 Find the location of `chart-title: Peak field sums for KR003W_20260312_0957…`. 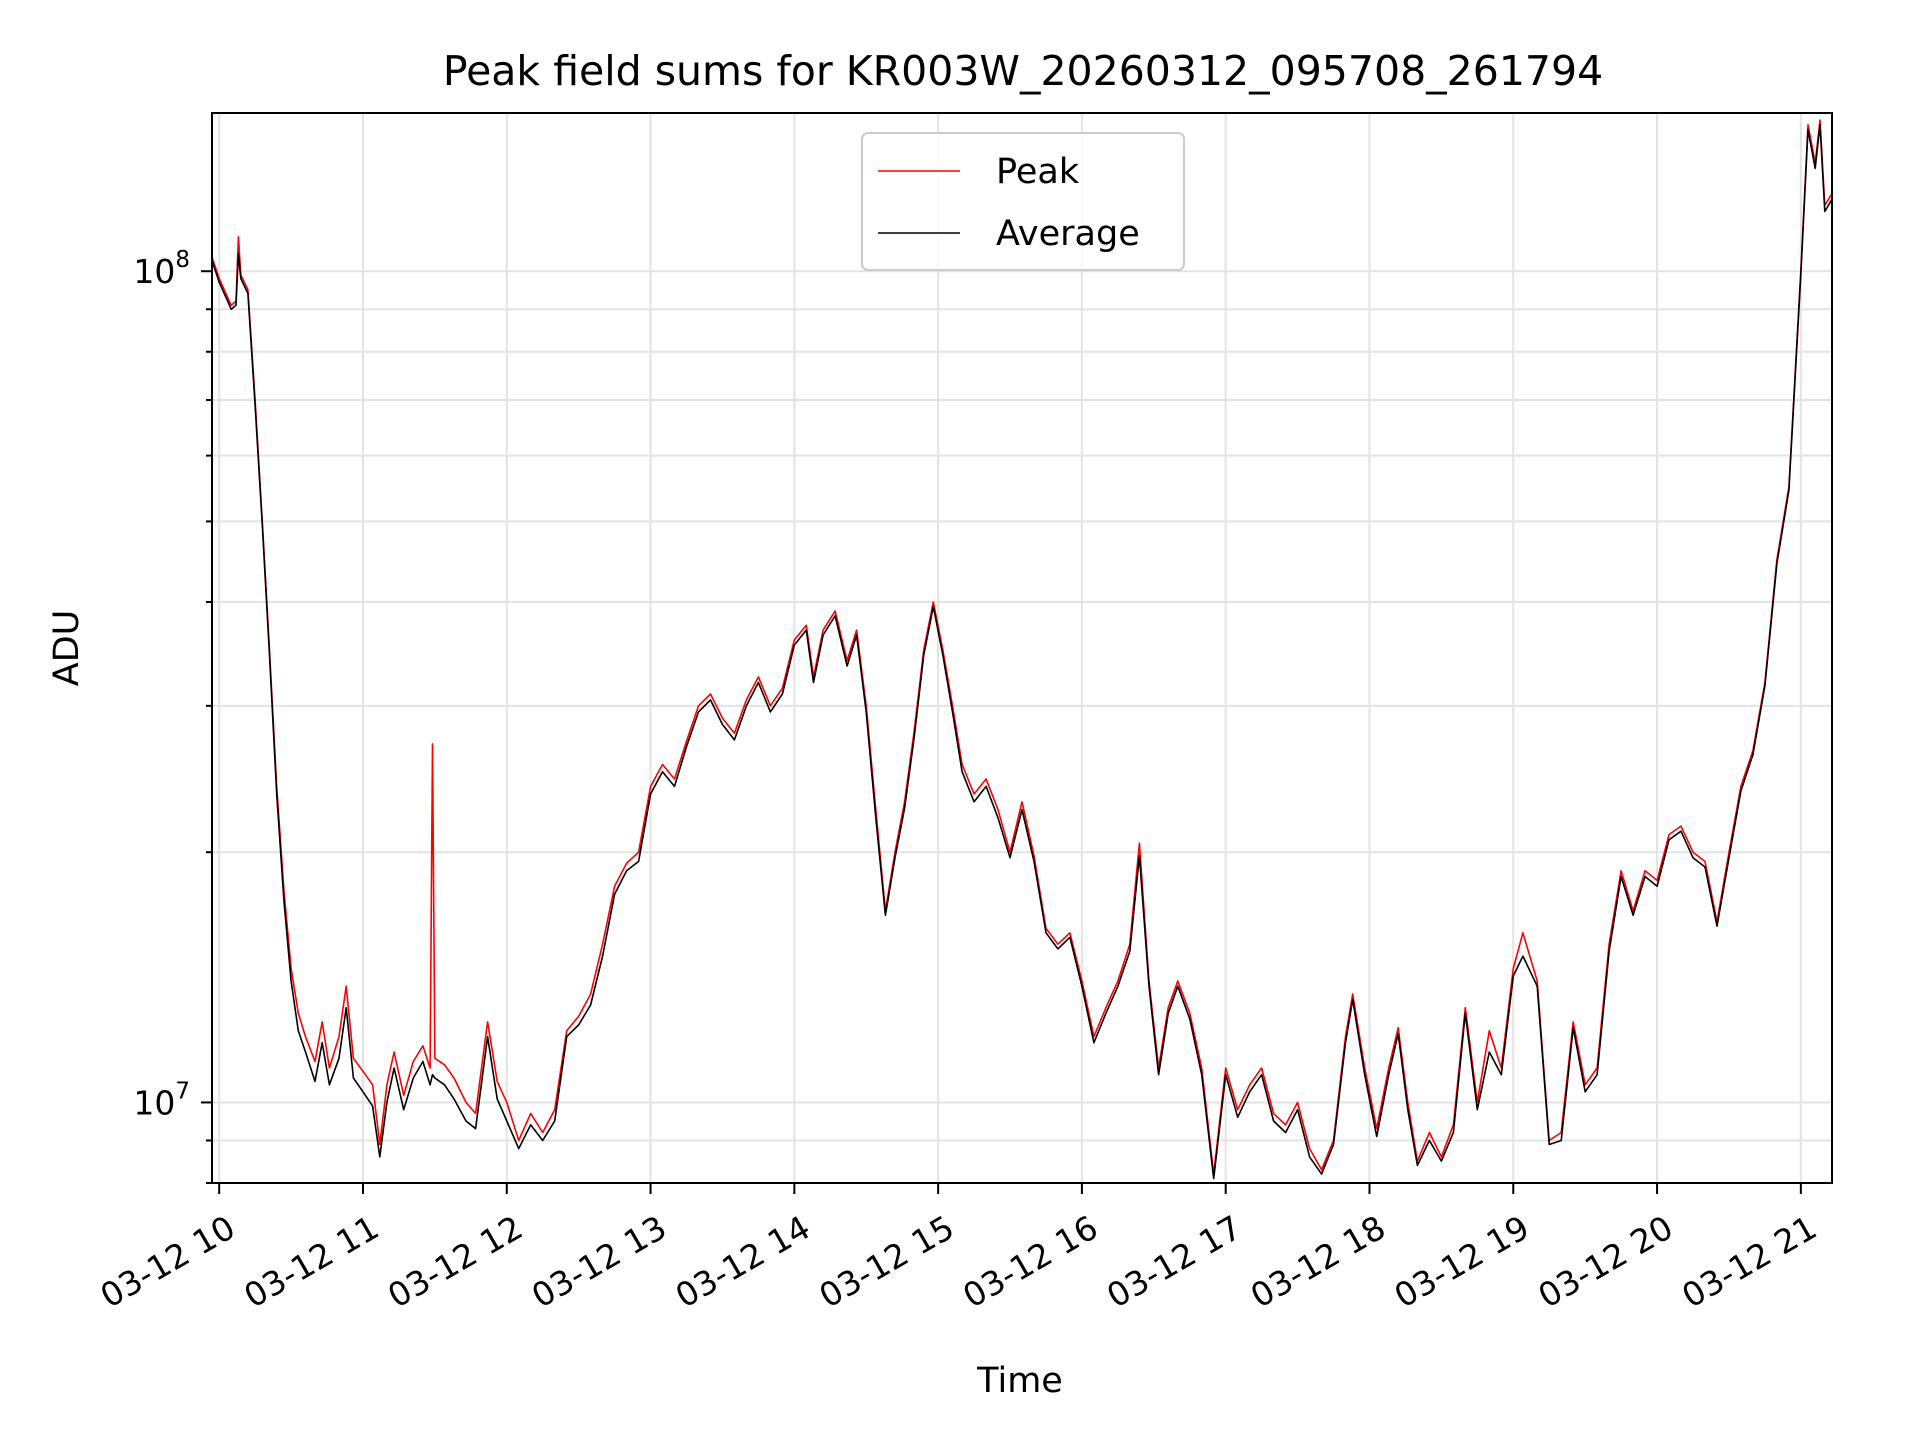

chart-title: Peak field sums for KR003W_20260312_0957… is located at coordinates (1023, 71).